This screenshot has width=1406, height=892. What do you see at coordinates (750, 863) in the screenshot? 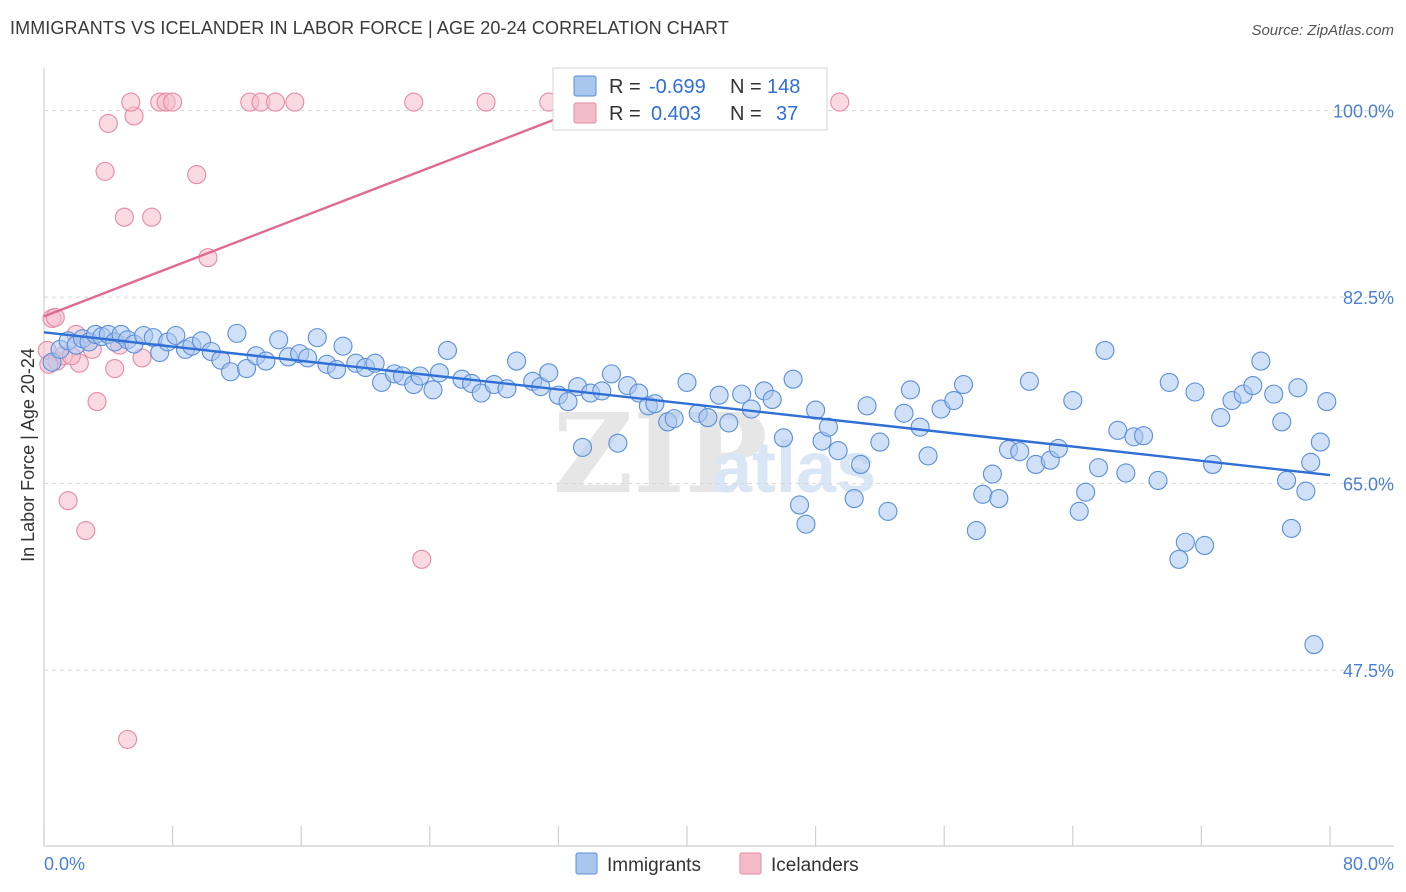
I see `bottom-legend-swatch-icelanders` at bounding box center [750, 863].